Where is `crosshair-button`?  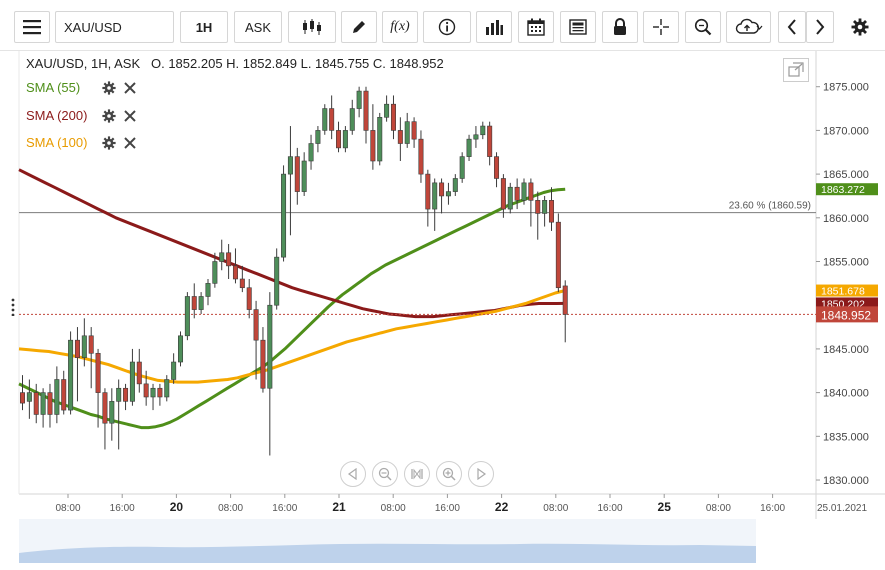 crosshair-button is located at coordinates (661, 27).